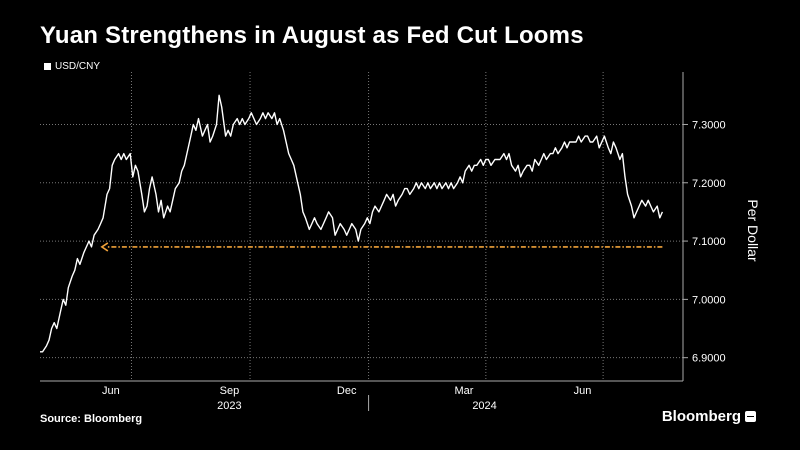 This screenshot has height=450, width=800. I want to click on x-tick-label: Sep, so click(230, 391).